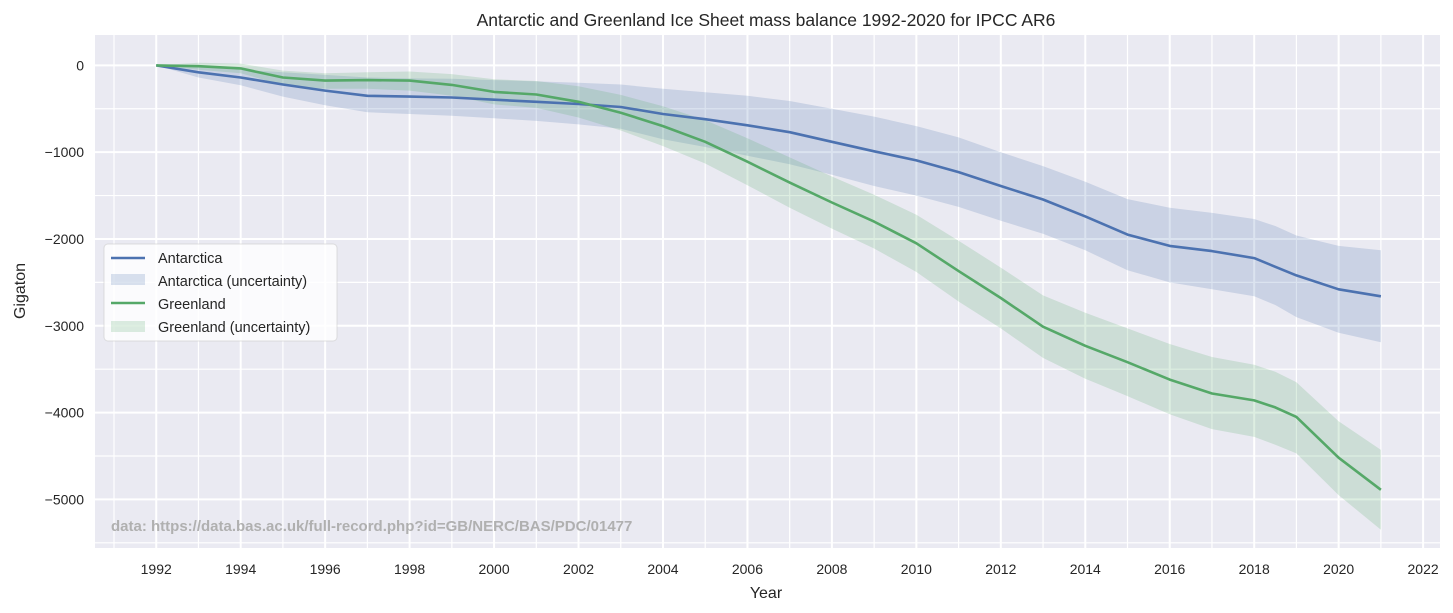 This screenshot has height=613, width=1453. What do you see at coordinates (1000, 569) in the screenshot?
I see `x-tick-label: 2012` at bounding box center [1000, 569].